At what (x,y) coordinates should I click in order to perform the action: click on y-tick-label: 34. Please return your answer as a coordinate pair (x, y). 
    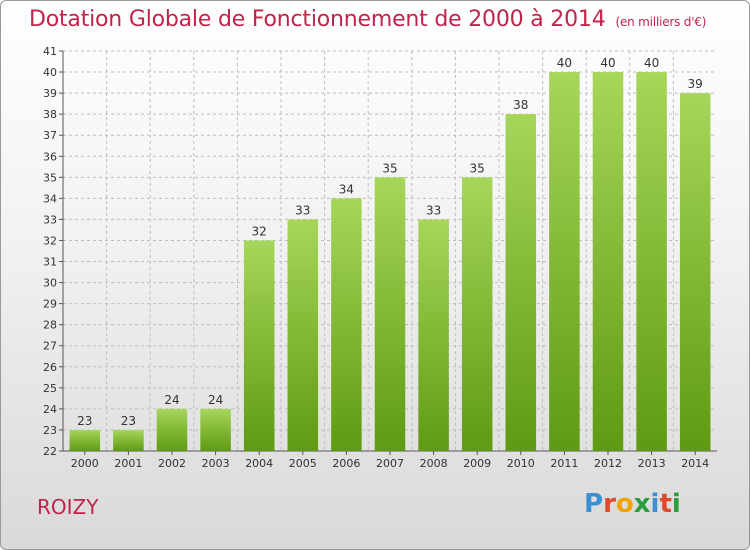
    Looking at the image, I should click on (50, 198).